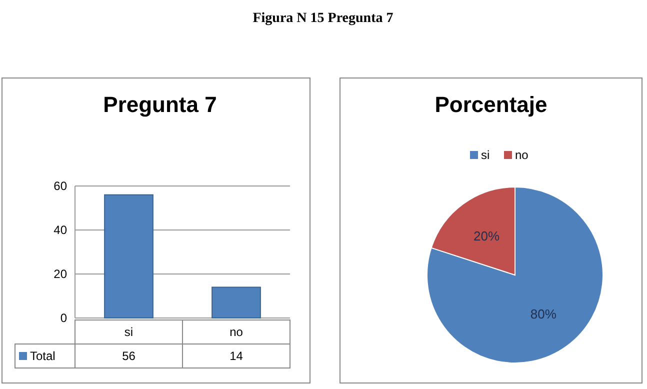  What do you see at coordinates (237, 356) in the screenshot?
I see `data-label: 14` at bounding box center [237, 356].